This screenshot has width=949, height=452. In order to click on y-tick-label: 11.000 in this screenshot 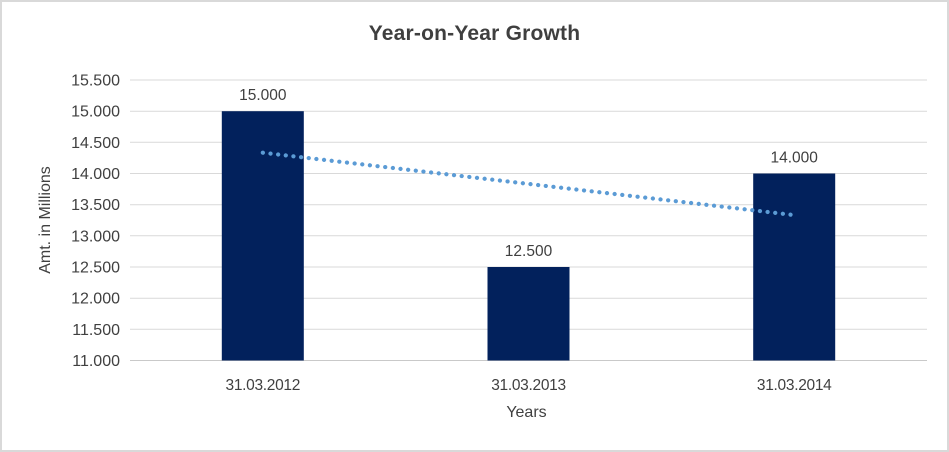, I will do `click(96, 361)`.